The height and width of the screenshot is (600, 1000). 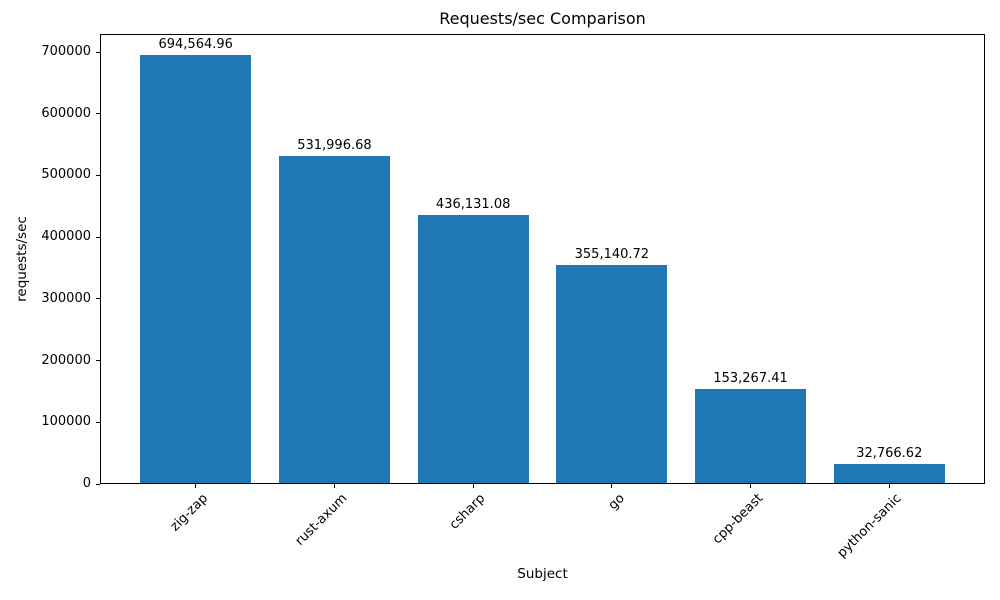 What do you see at coordinates (473, 204) in the screenshot?
I see `bar-value-label: 436,131.08` at bounding box center [473, 204].